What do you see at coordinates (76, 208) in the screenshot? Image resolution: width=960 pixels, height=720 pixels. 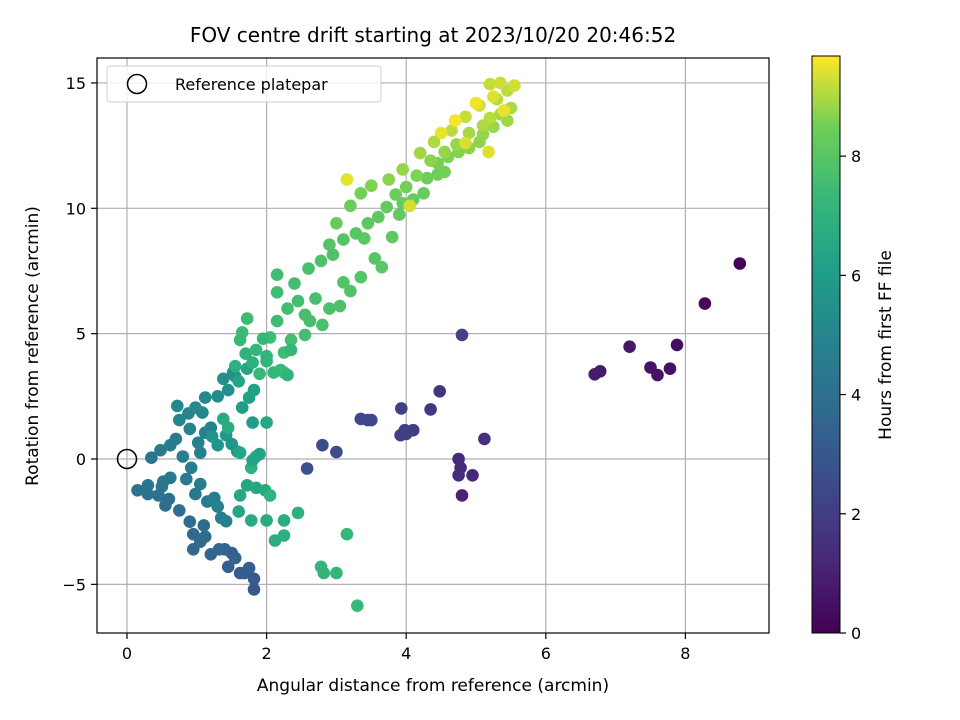 I see `y-tick-label-3: 10` at bounding box center [76, 208].